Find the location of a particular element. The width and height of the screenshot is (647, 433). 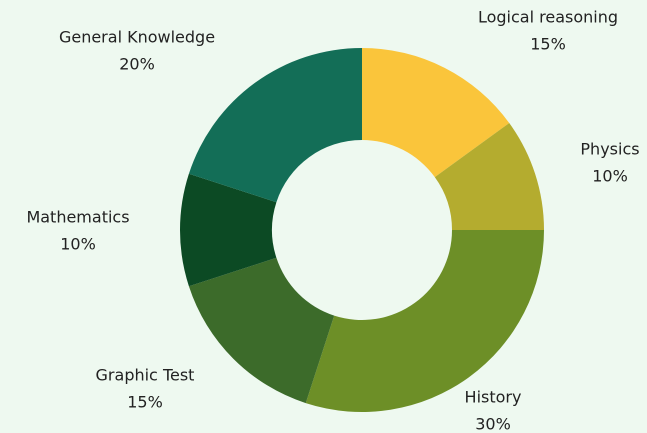

segment-label: General Knowledge is located at coordinates (137, 37).